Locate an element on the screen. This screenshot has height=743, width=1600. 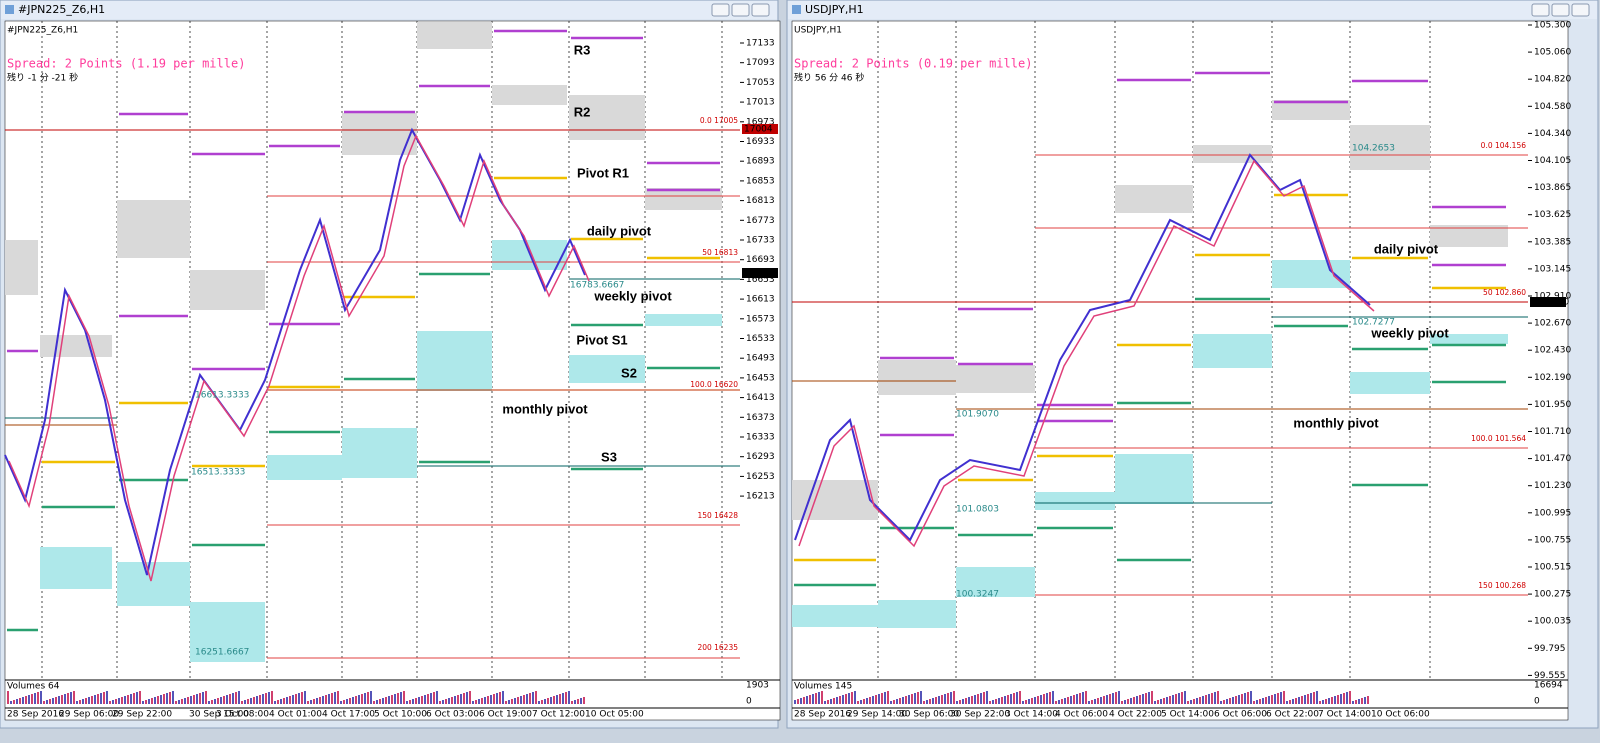
current-price: 102.850 is located at coordinates (1550, 303).